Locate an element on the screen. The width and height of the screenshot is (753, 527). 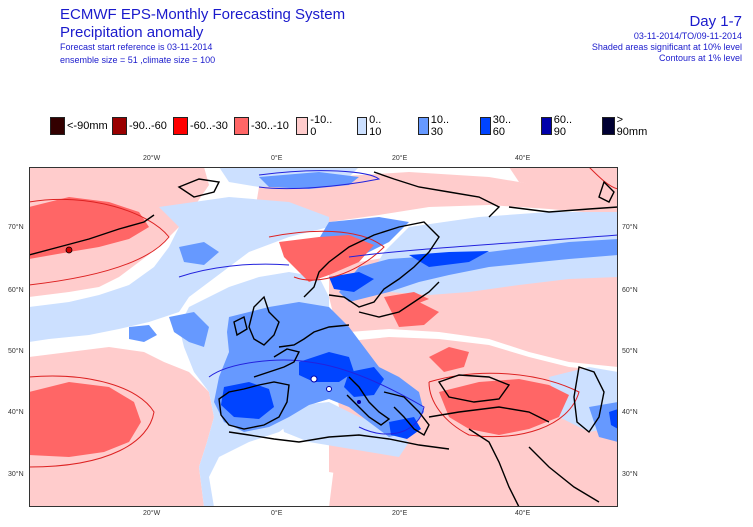
lat-label-left: 60°N is located at coordinates (16, 290).